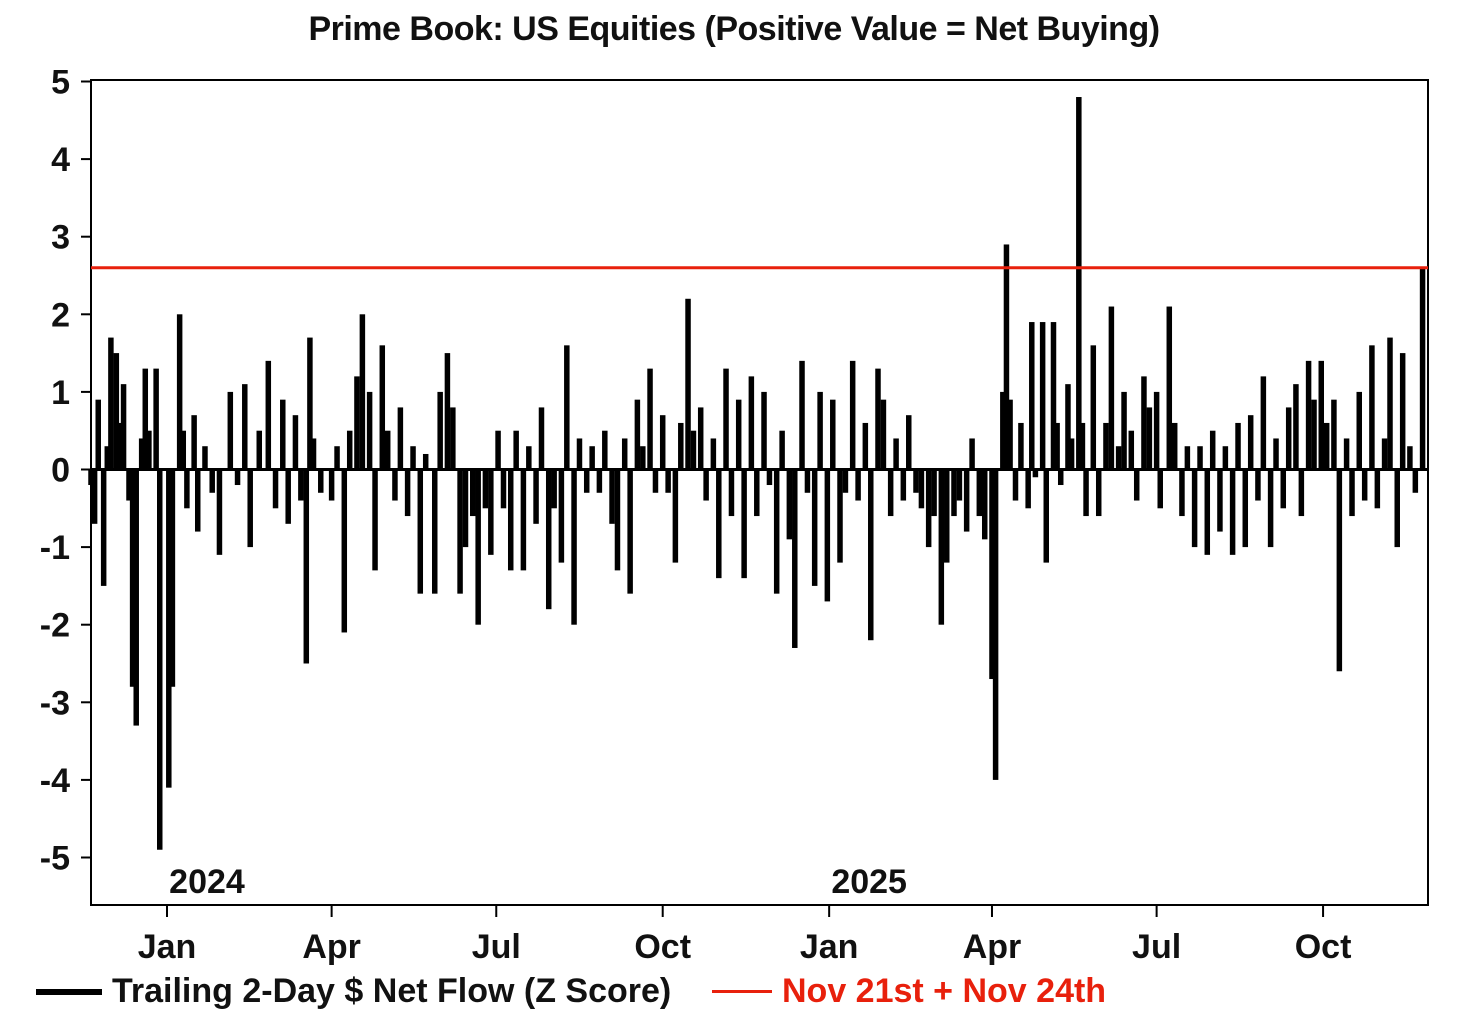  What do you see at coordinates (742, 991) in the screenshot?
I see `legend-swatch-reference` at bounding box center [742, 991].